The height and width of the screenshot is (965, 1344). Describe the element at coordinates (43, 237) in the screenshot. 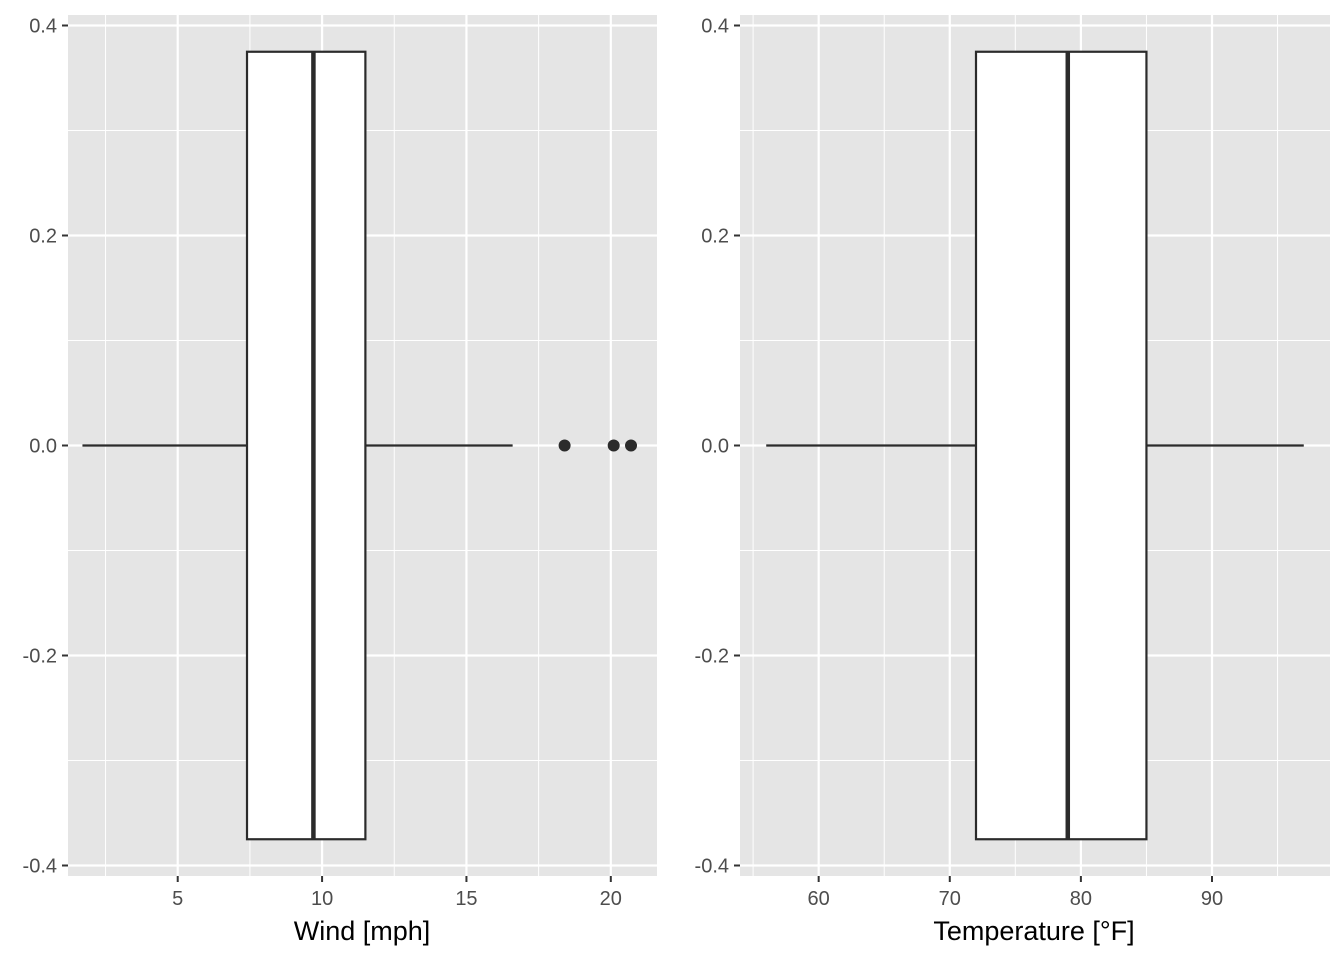

I see `wind-y-tick-label: 0.2` at that location.